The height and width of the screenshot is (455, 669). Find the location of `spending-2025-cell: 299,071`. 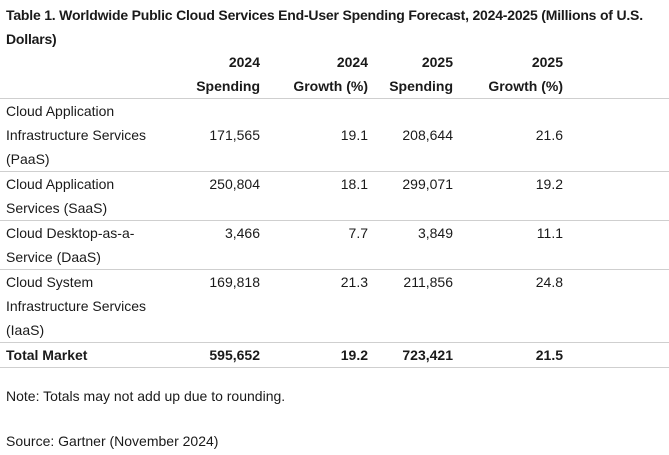

spending-2025-cell: 299,071 is located at coordinates (410, 196).